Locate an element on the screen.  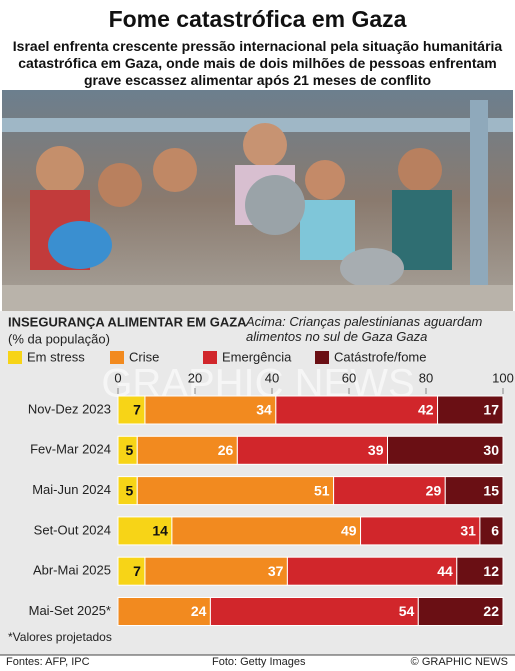
value-label: 39 is located at coordinates (376, 450).